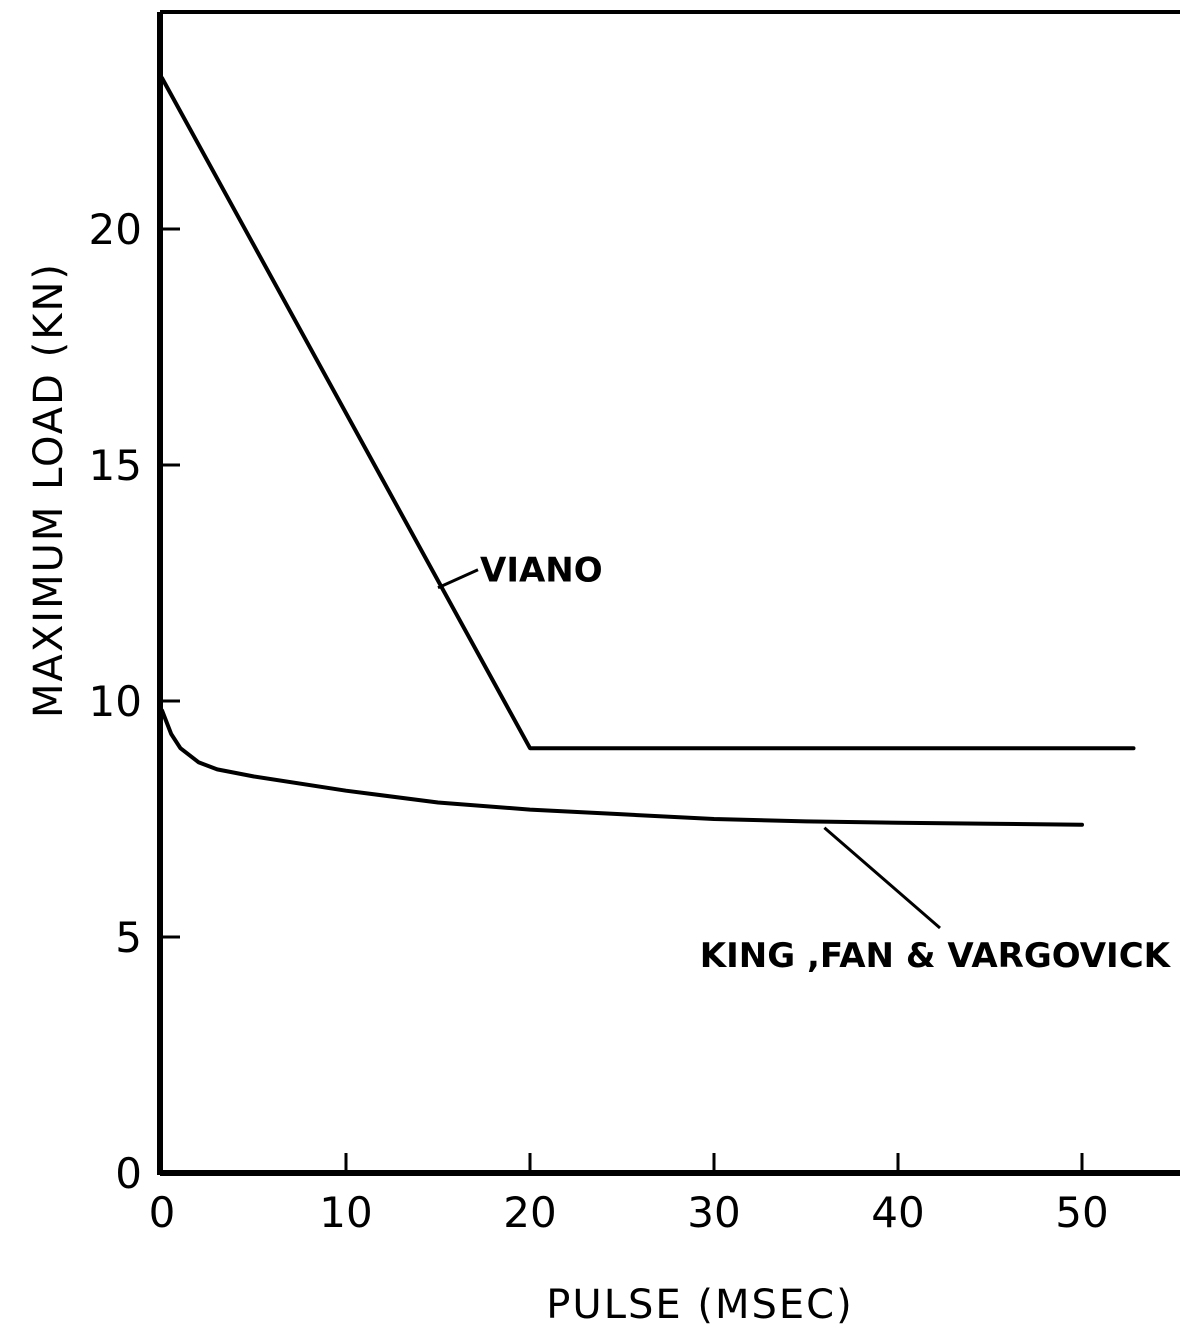  Describe the element at coordinates (128, 937) in the screenshot. I see `y-tick-label: 5` at that location.